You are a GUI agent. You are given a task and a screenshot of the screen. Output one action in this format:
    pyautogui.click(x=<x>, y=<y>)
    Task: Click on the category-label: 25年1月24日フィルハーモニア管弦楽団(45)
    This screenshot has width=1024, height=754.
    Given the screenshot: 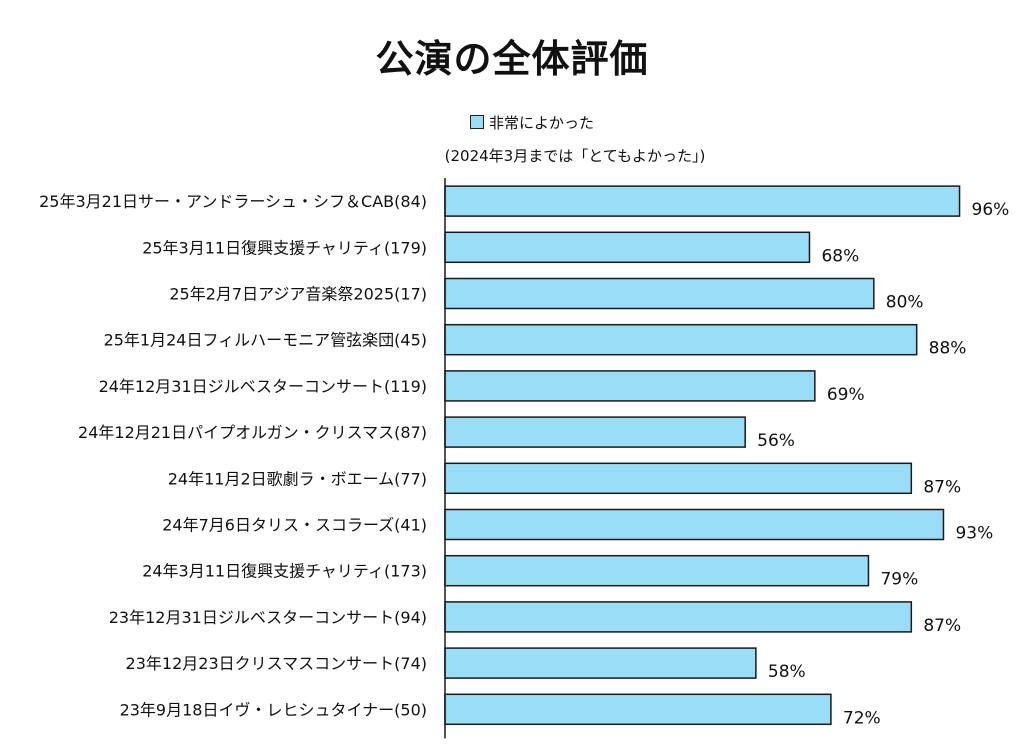 What is the action you would take?
    pyautogui.click(x=265, y=340)
    